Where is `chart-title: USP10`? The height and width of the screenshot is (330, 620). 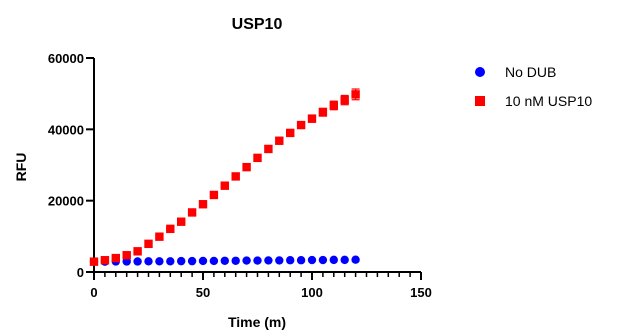 chart-title: USP10 is located at coordinates (257, 24).